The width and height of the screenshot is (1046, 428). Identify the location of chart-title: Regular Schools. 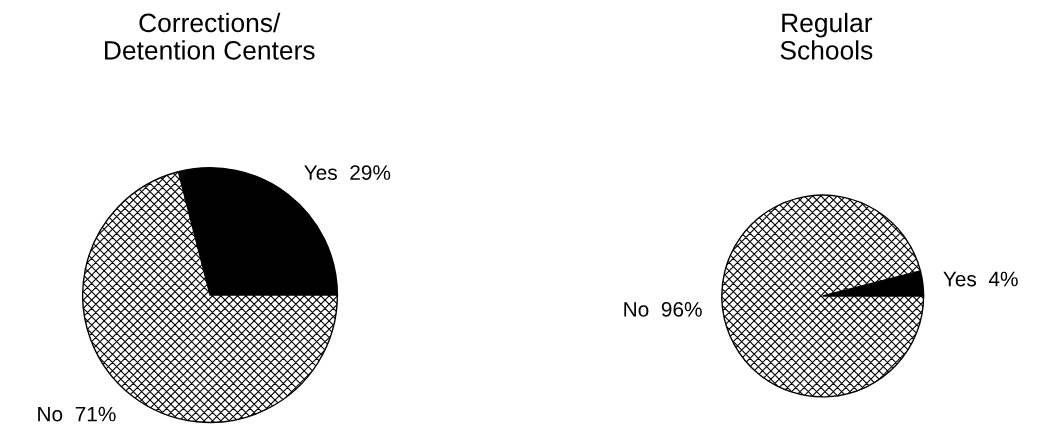
(826, 36).